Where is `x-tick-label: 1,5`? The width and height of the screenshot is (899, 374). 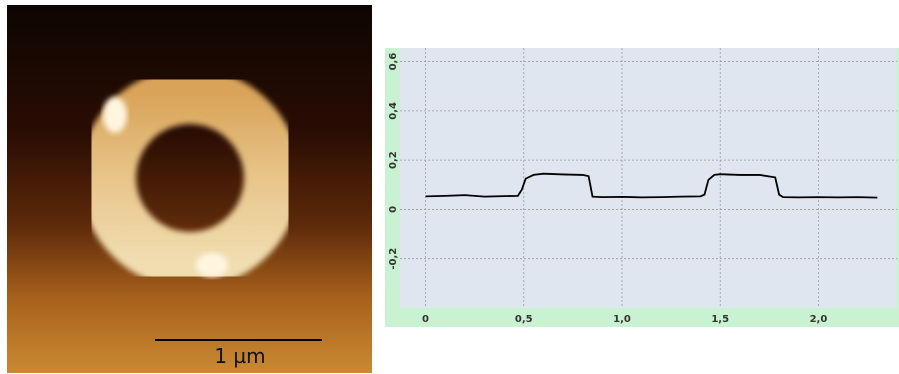
x-tick-label: 1,5 is located at coordinates (720, 319).